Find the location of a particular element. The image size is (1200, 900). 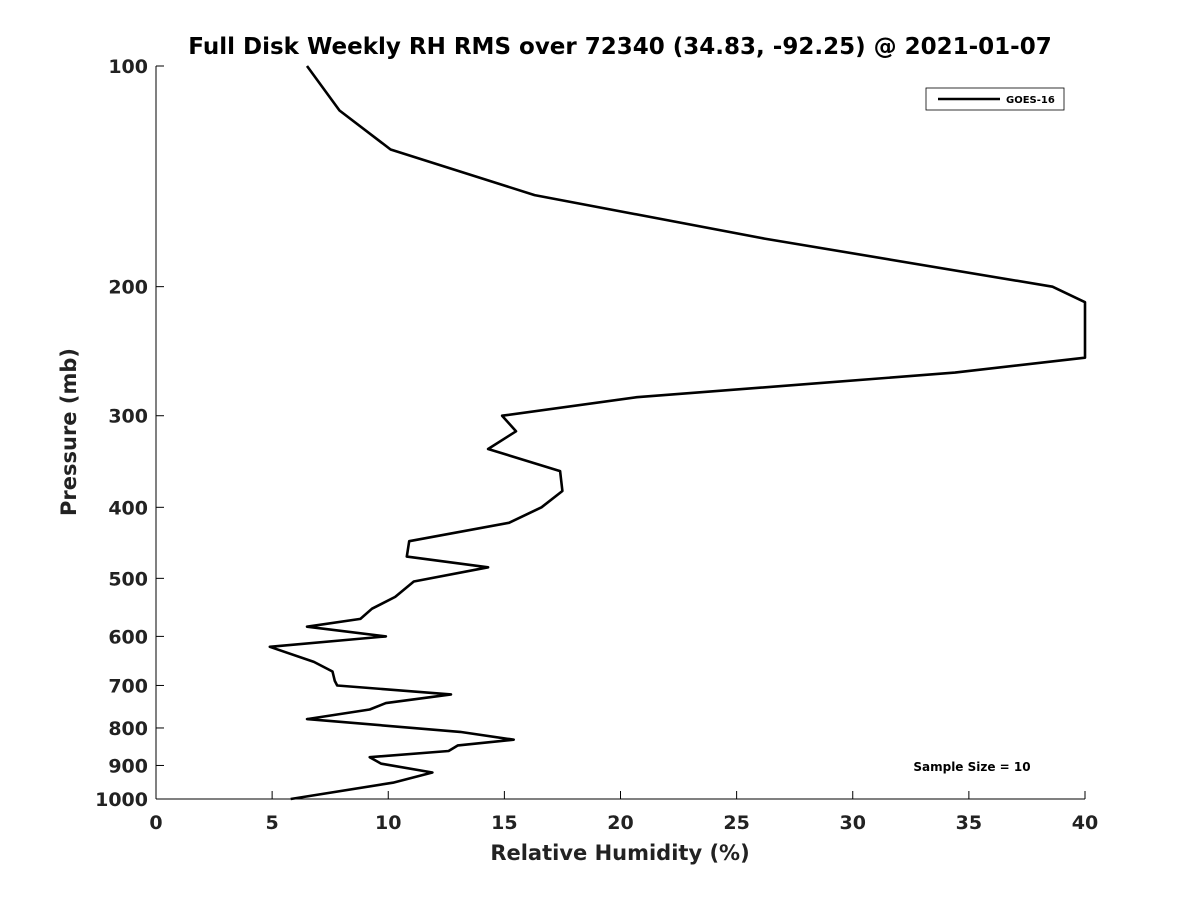

y-tick-label: 100 is located at coordinates (128, 67).